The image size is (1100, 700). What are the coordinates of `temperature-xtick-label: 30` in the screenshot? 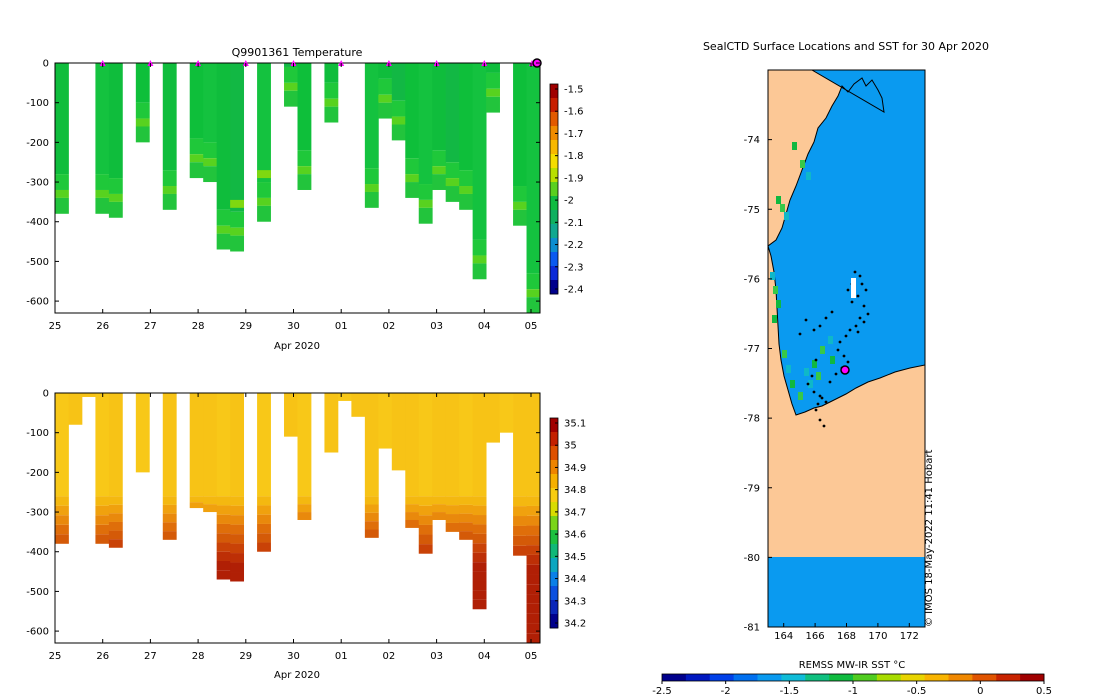 It's located at (293, 326).